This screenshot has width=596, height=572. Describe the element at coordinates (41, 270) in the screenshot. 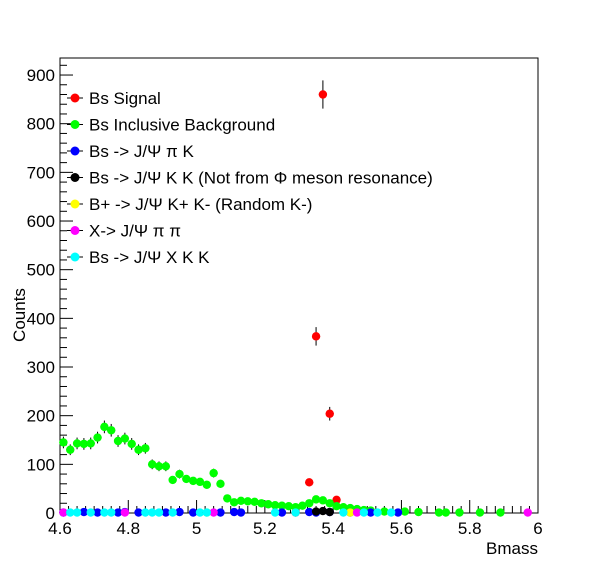

I see `y-tick-label: 500` at that location.